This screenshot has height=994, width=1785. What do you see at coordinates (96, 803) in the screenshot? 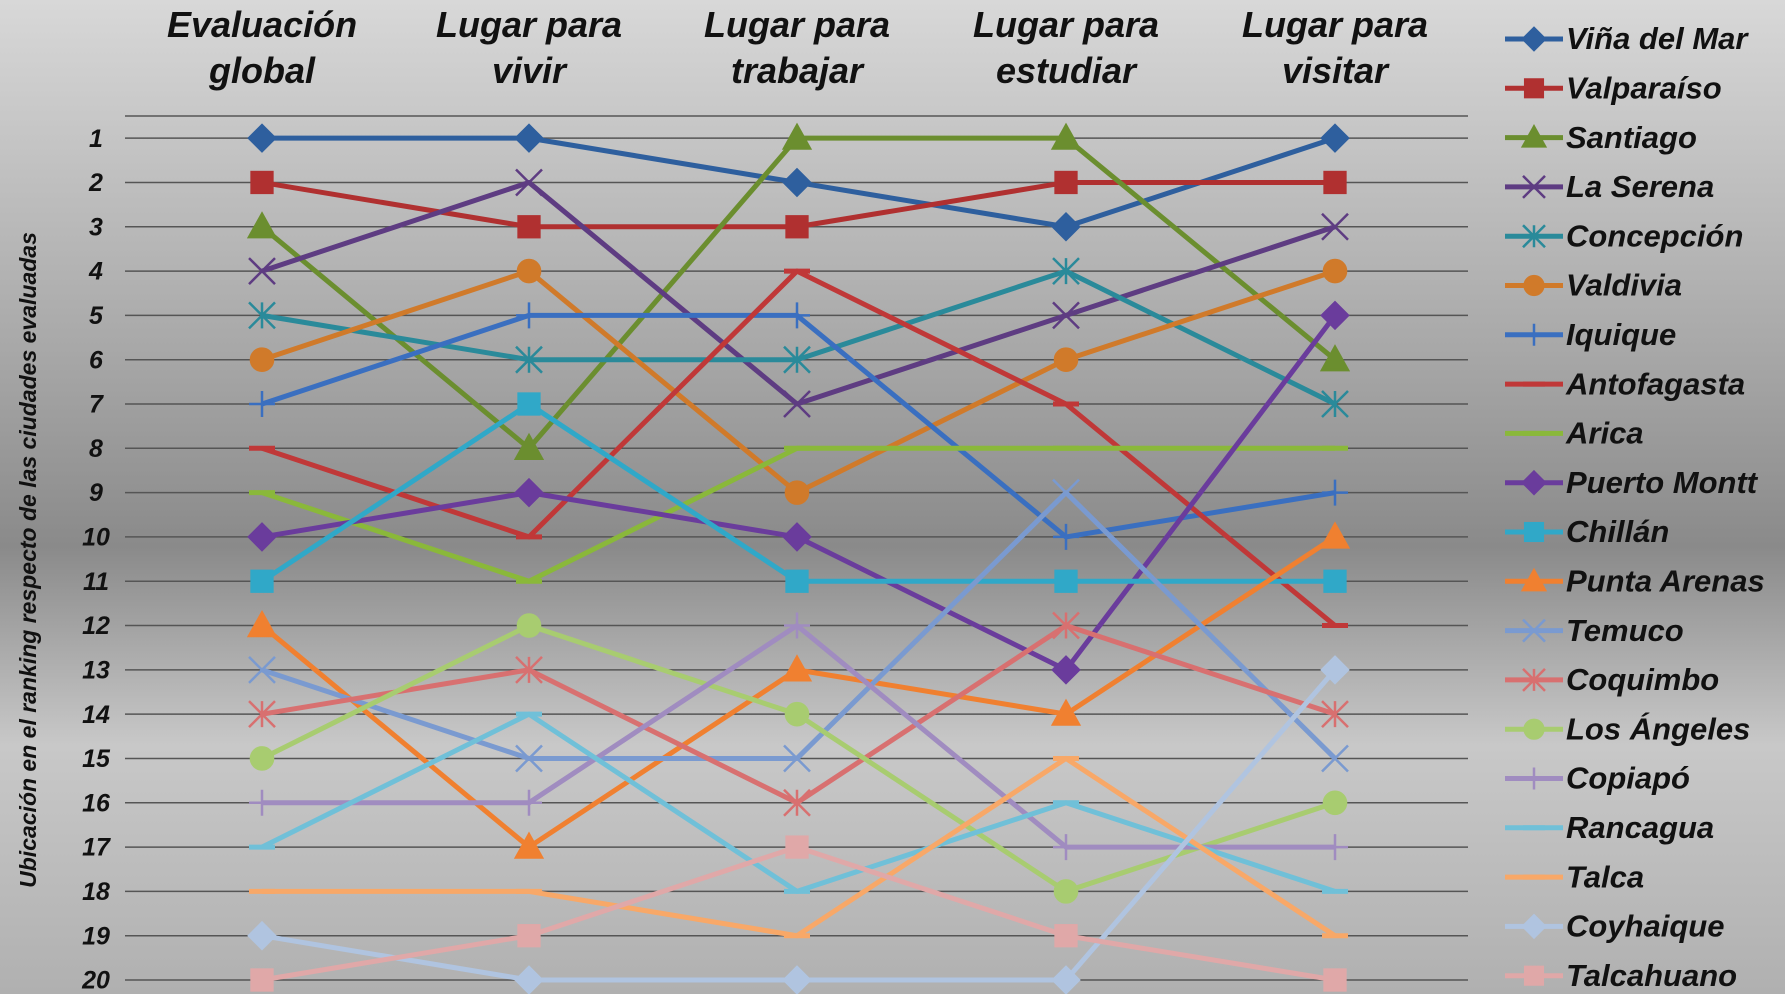
I see `y-tick-label: 16` at bounding box center [96, 803].